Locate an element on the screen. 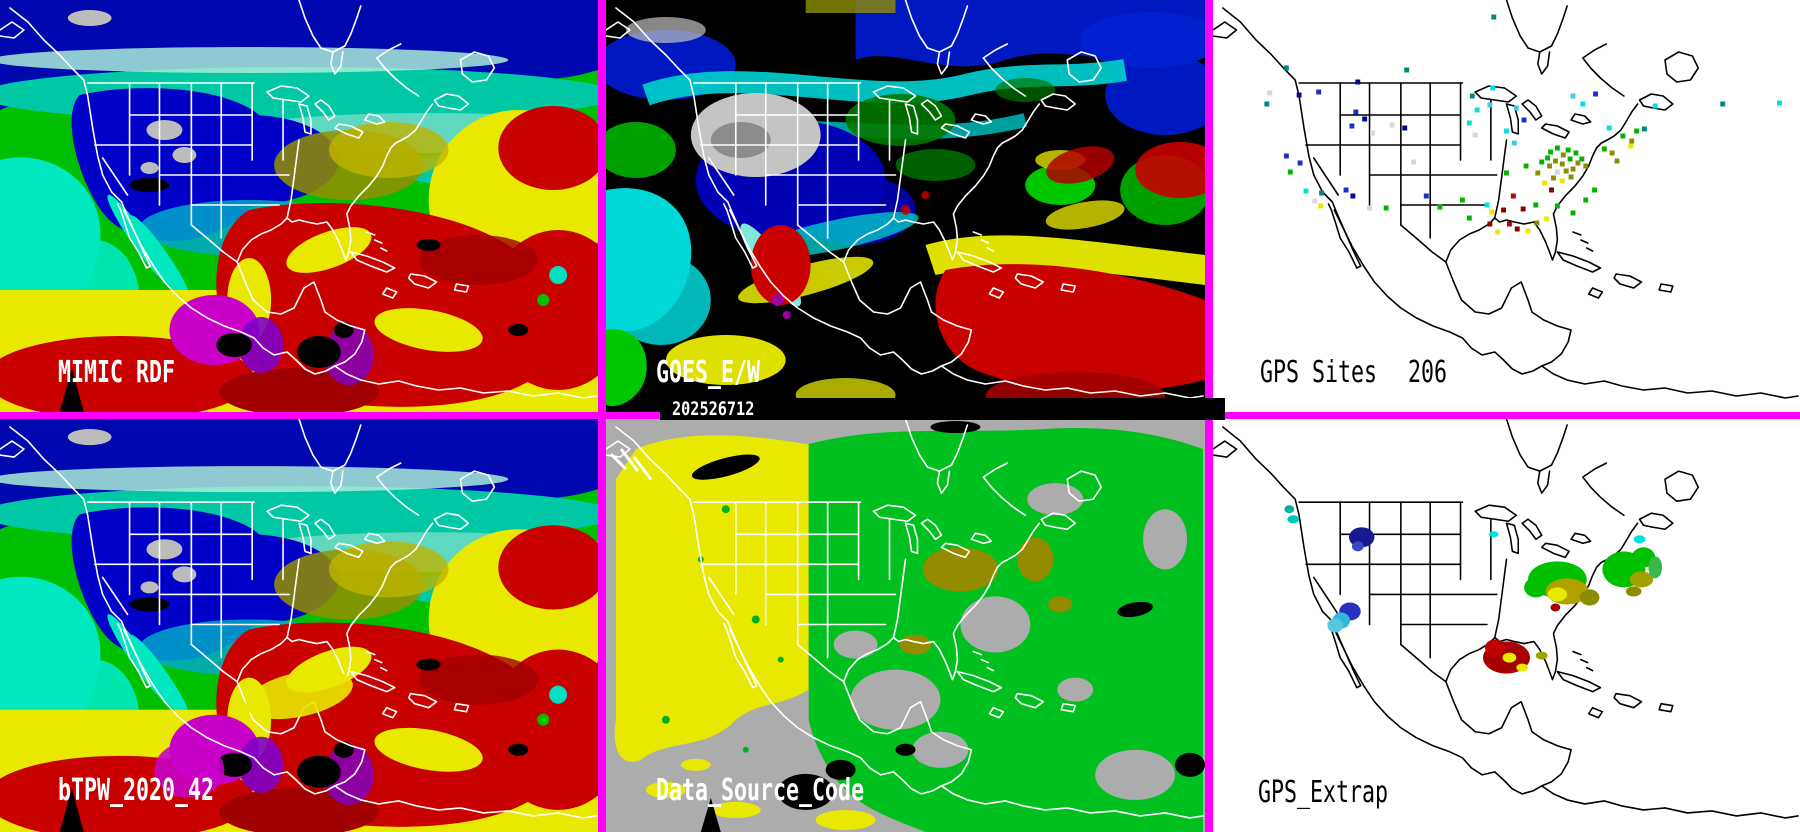 Image resolution: width=1800 pixels, height=832 pixels. gps-sites-label: GPS Sites is located at coordinates (1319, 372).